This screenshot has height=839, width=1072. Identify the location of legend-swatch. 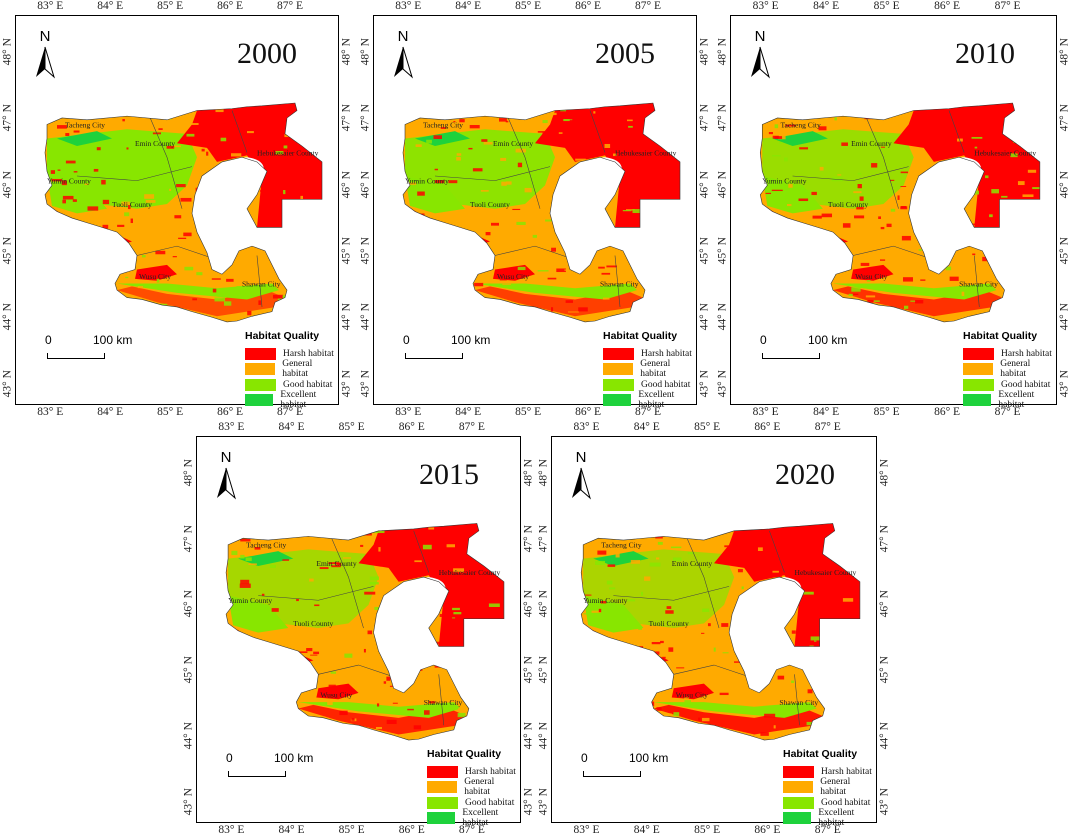
(978, 353).